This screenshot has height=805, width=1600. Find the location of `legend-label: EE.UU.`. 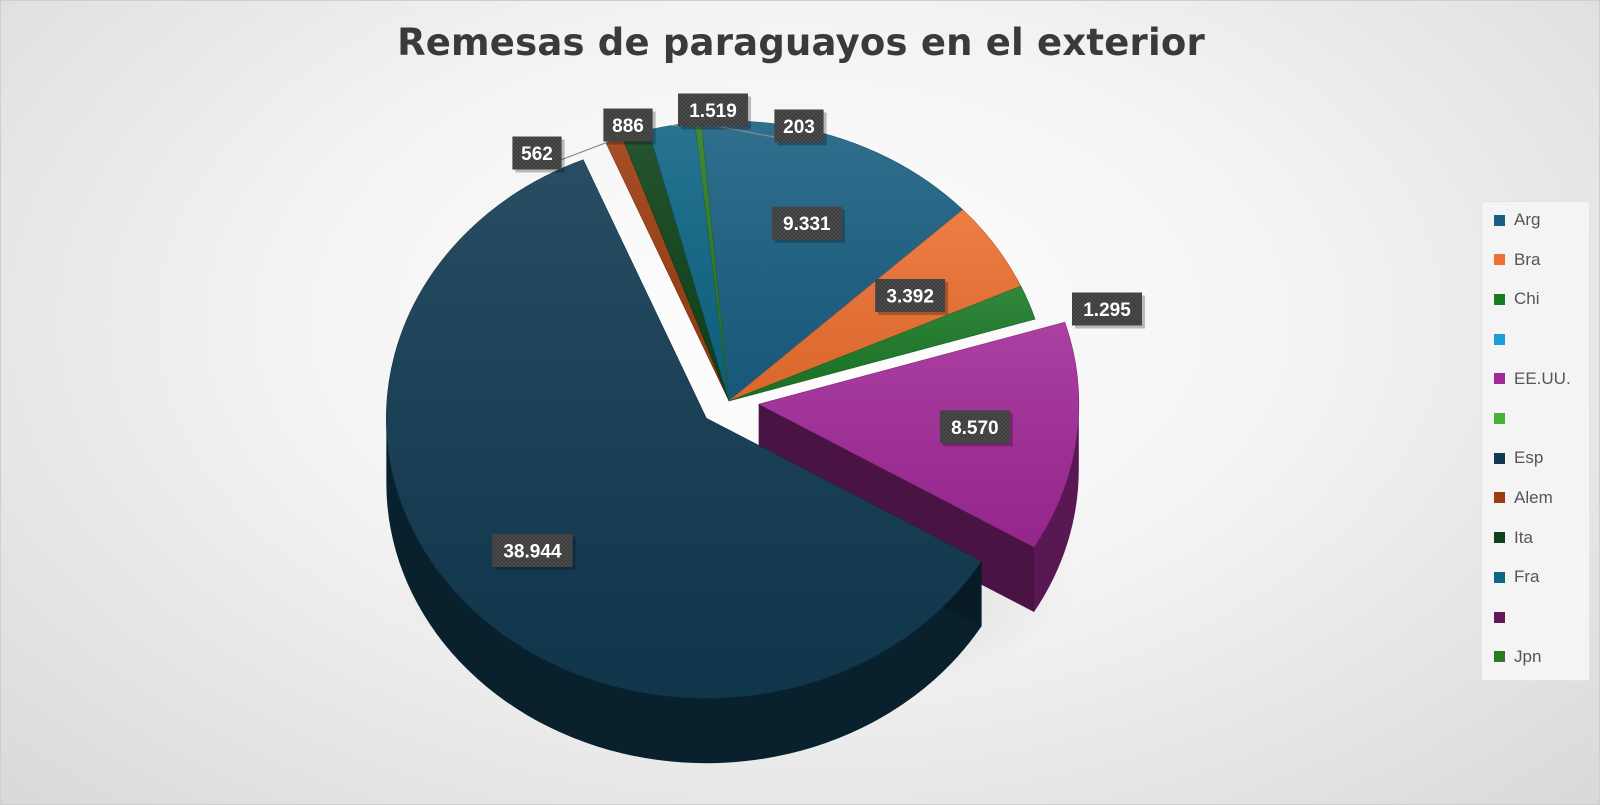

legend-label: EE.UU. is located at coordinates (1542, 378).